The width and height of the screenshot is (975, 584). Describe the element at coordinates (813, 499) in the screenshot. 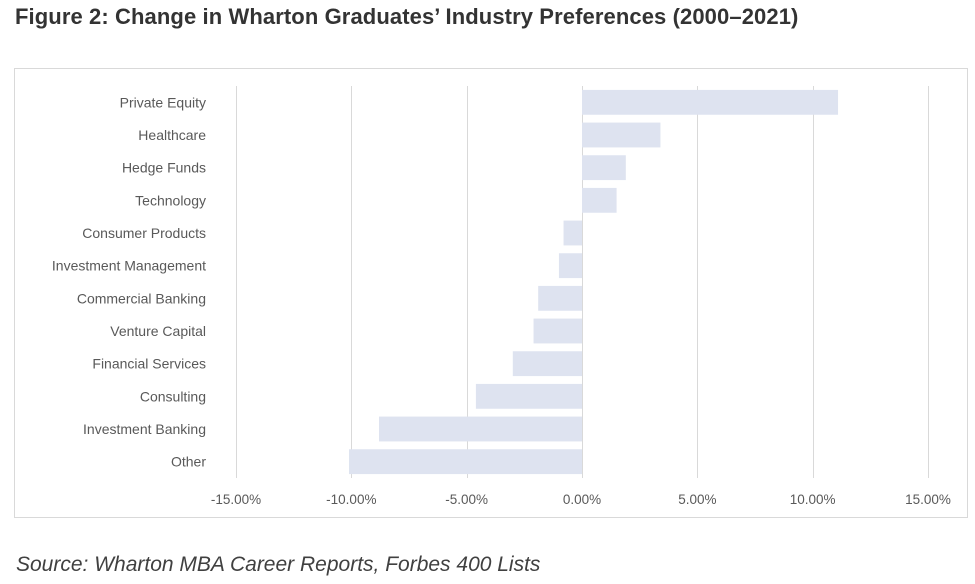

I see `x-tick-label: 10.00%` at that location.